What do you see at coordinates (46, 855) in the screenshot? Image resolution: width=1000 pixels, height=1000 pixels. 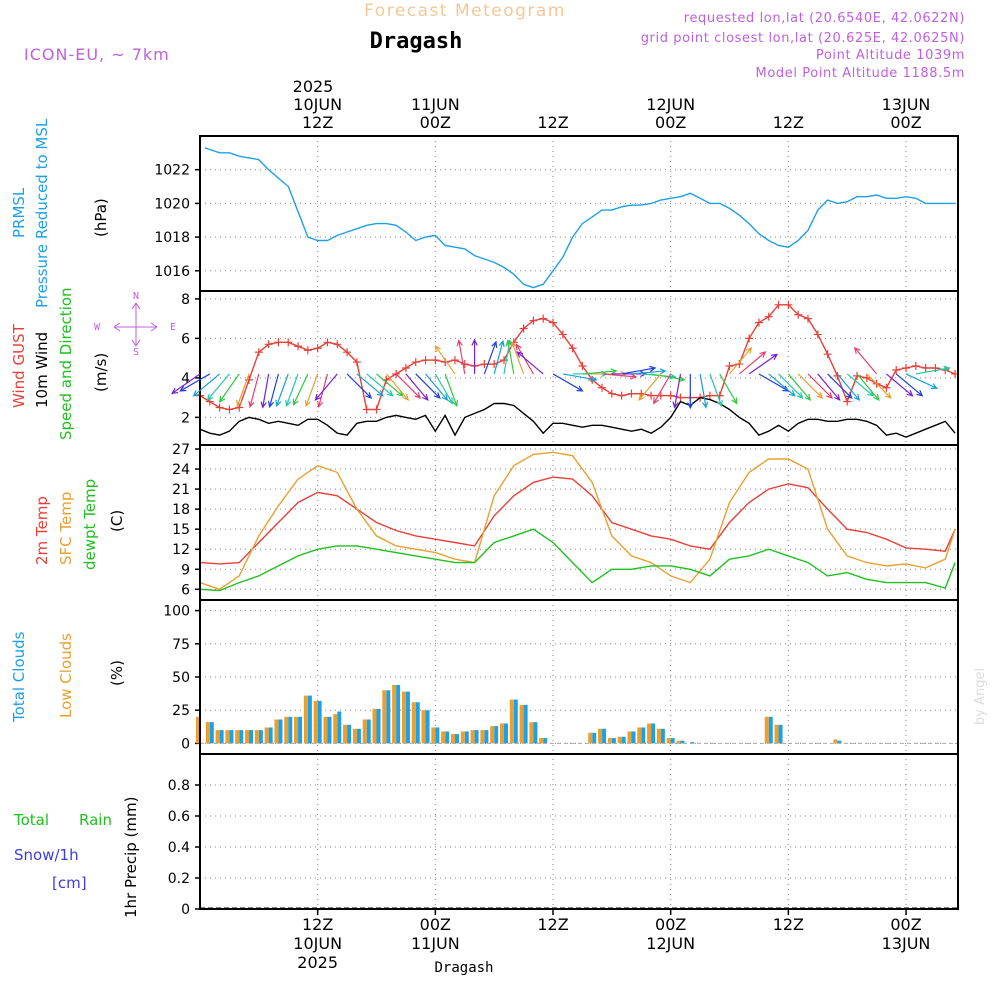 I see `precip-legend-snow: Snow/1h` at bounding box center [46, 855].